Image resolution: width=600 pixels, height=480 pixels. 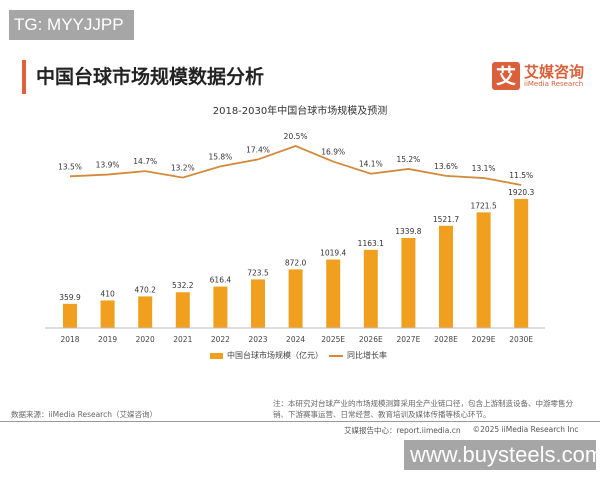 What do you see at coordinates (408, 231) in the screenshot?
I see `bar-label: 1339.8` at bounding box center [408, 231].